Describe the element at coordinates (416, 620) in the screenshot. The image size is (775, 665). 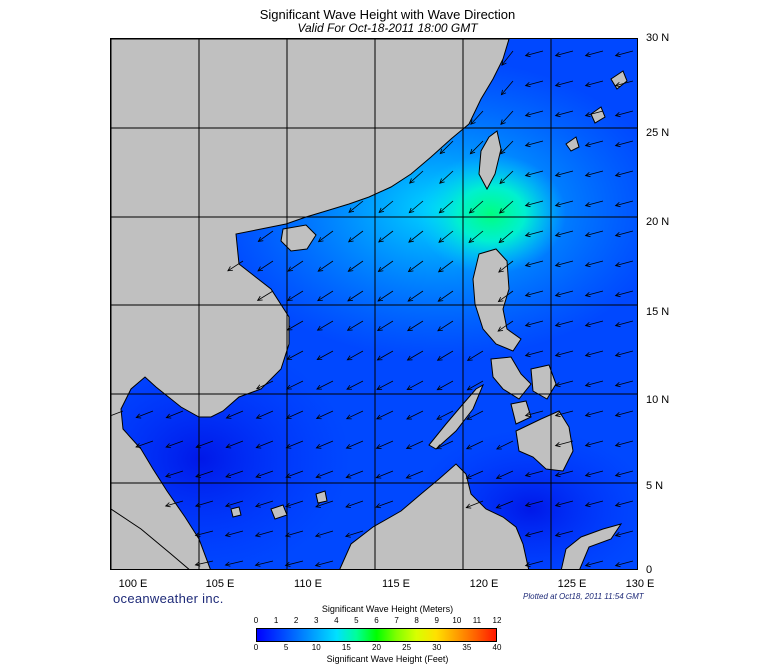
I see `colorbar-meter-tick: 8` at that location.